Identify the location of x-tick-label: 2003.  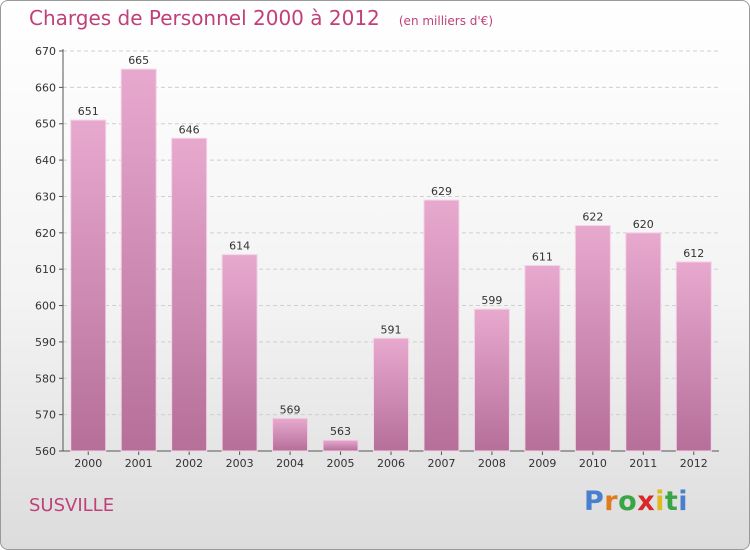
(240, 463).